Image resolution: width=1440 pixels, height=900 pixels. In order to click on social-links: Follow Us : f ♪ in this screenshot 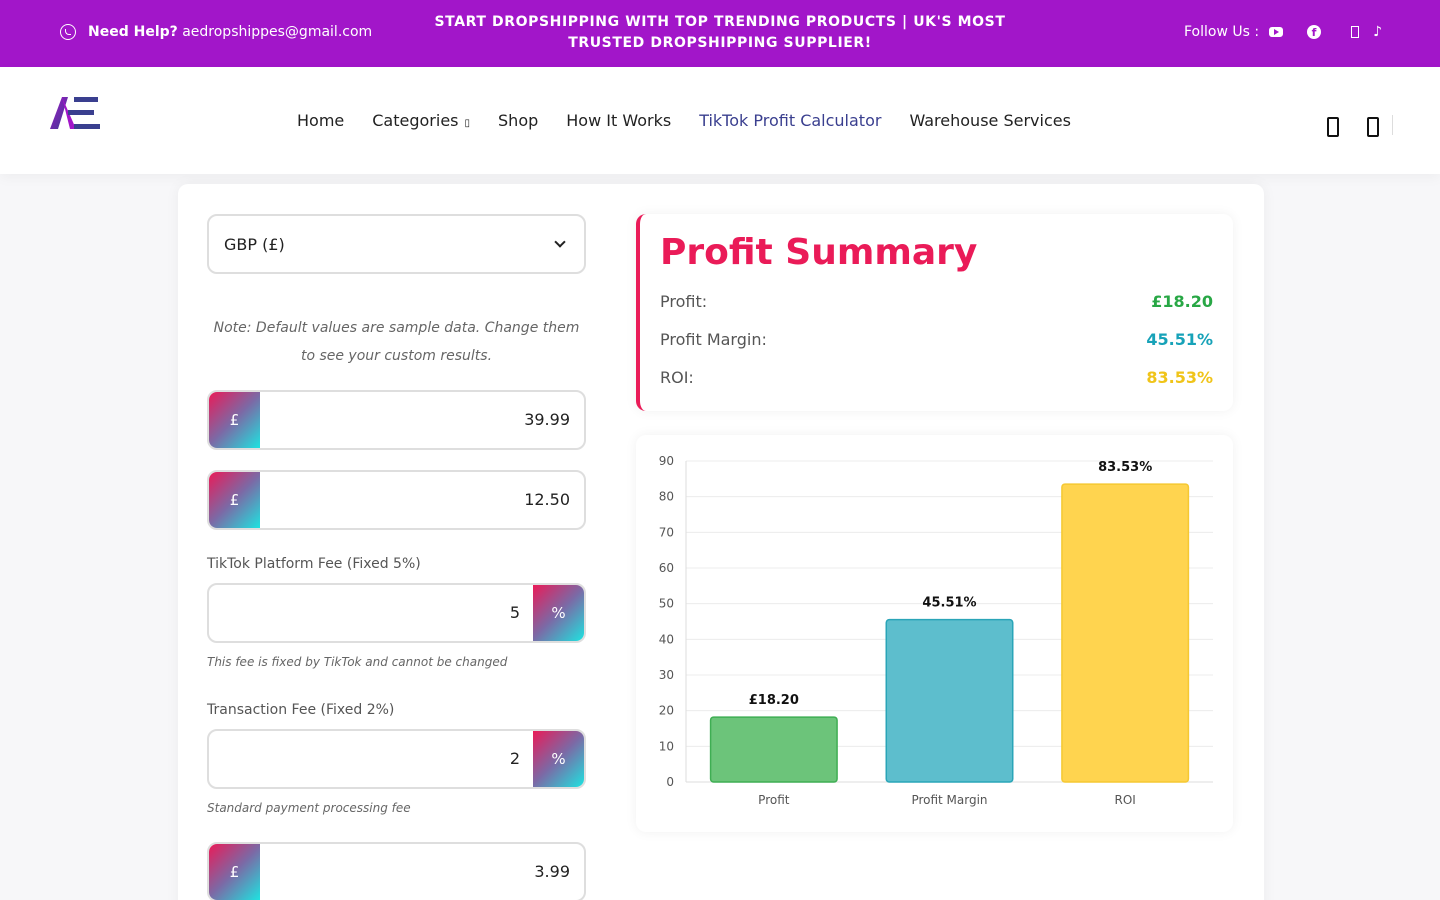, I will do `click(1283, 32)`.